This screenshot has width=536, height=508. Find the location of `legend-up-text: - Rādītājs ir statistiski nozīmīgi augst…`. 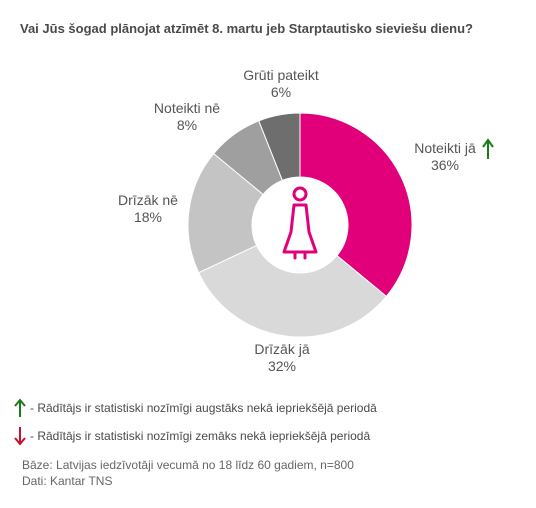

legend-up-text: - Rādītājs ir statistiski nozīmīgi augst… is located at coordinates (203, 408).